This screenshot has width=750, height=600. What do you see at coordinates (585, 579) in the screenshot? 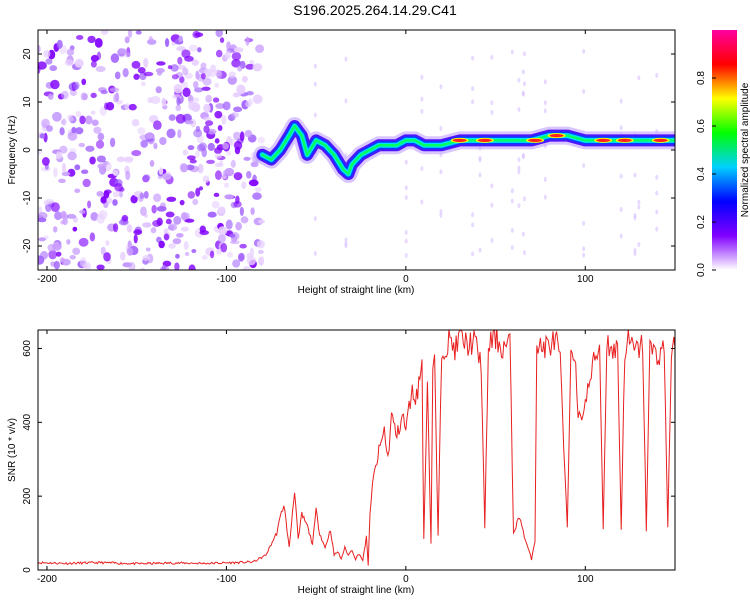
I see `snr-x-tick-label: 100` at bounding box center [585, 579].